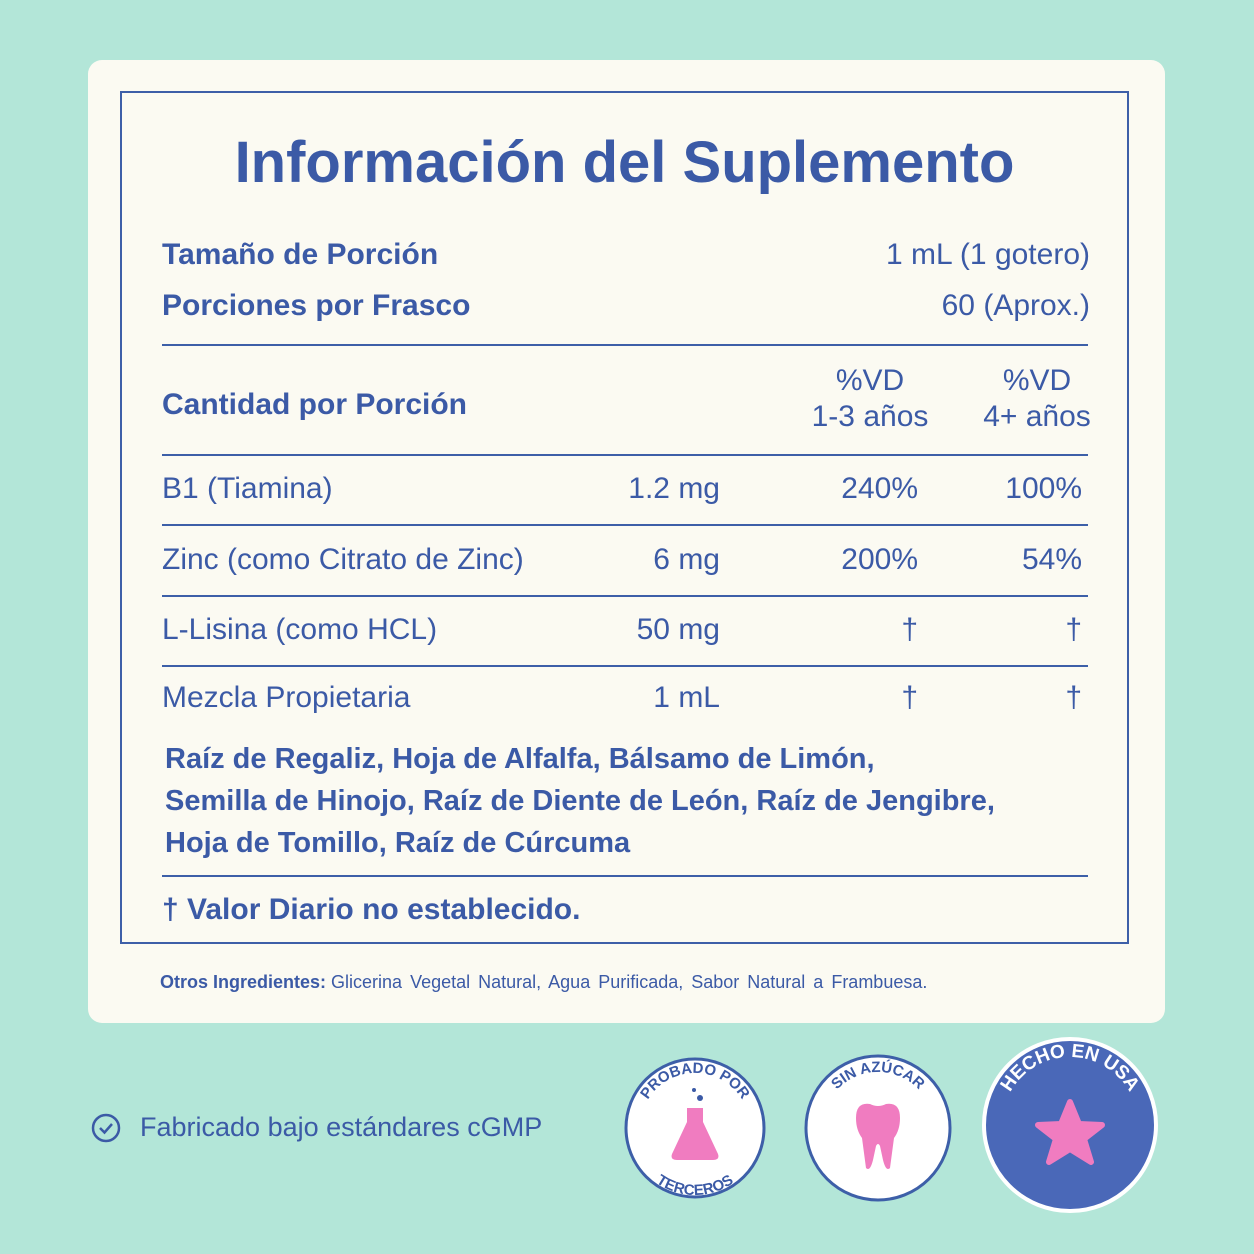 This screenshot has height=1254, width=1254. What do you see at coordinates (988, 254) in the screenshot?
I see `serving-value: 1 mL (1 gotero)` at bounding box center [988, 254].